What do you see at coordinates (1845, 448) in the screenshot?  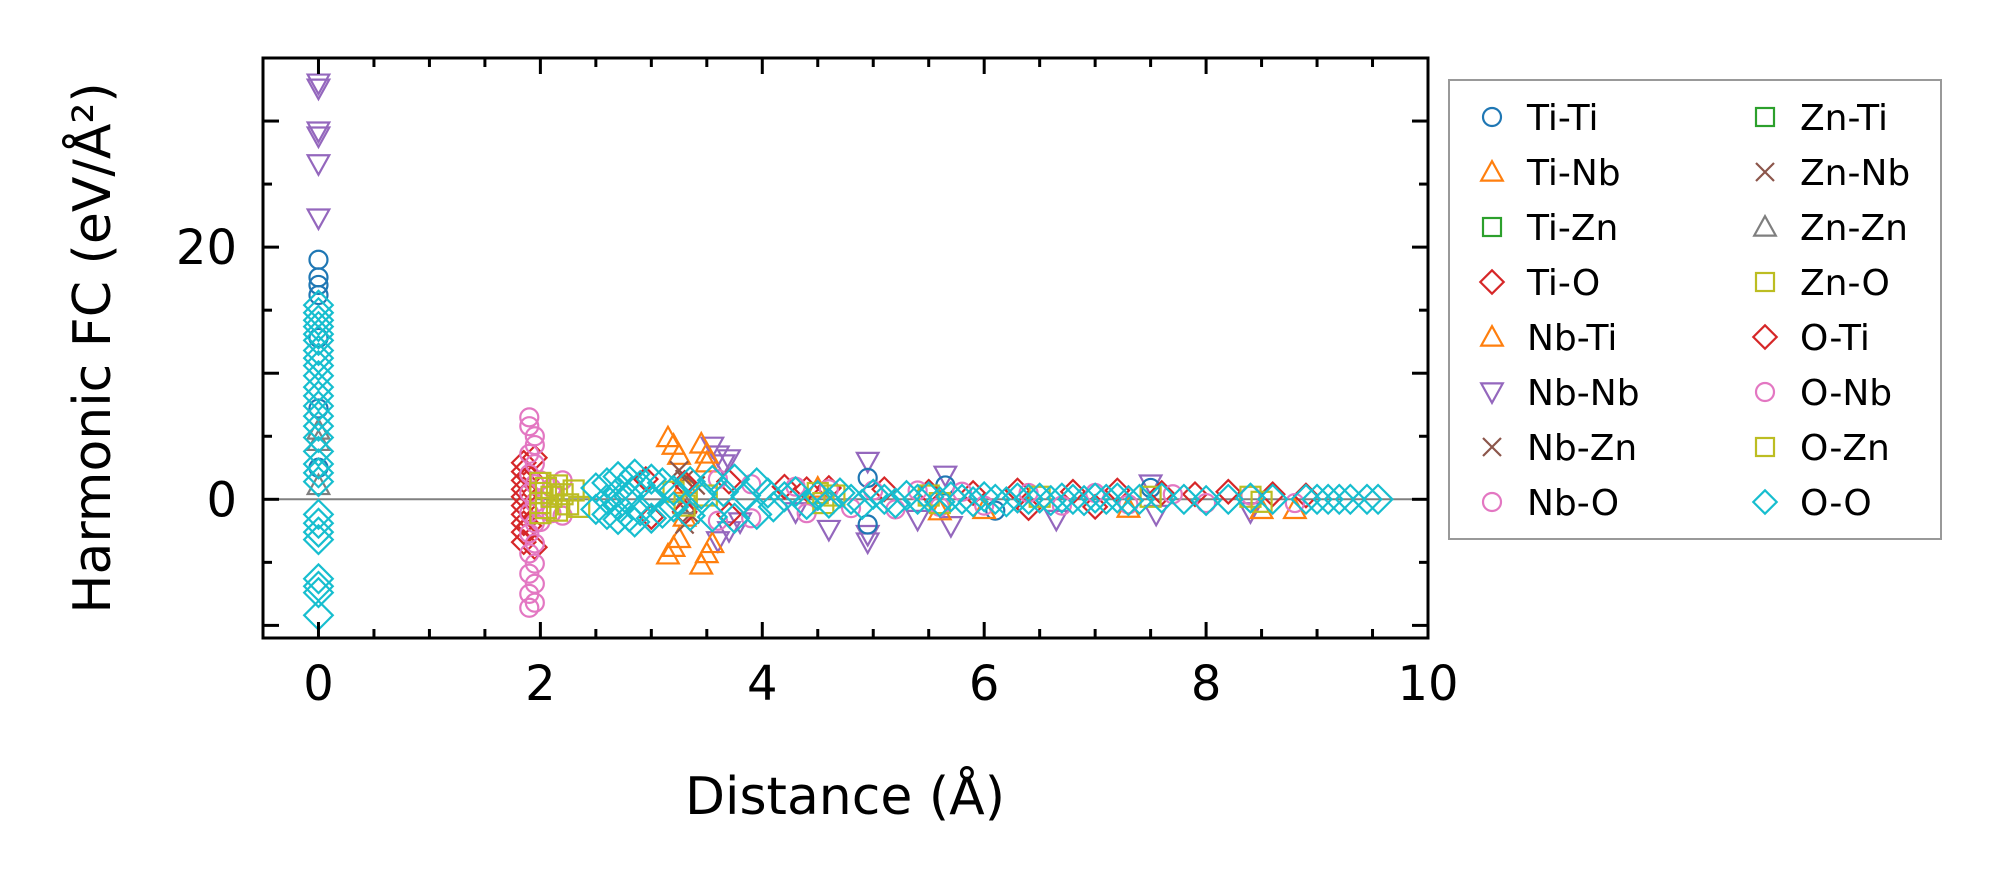 I see `legend-label: O-Zn` at bounding box center [1845, 448].